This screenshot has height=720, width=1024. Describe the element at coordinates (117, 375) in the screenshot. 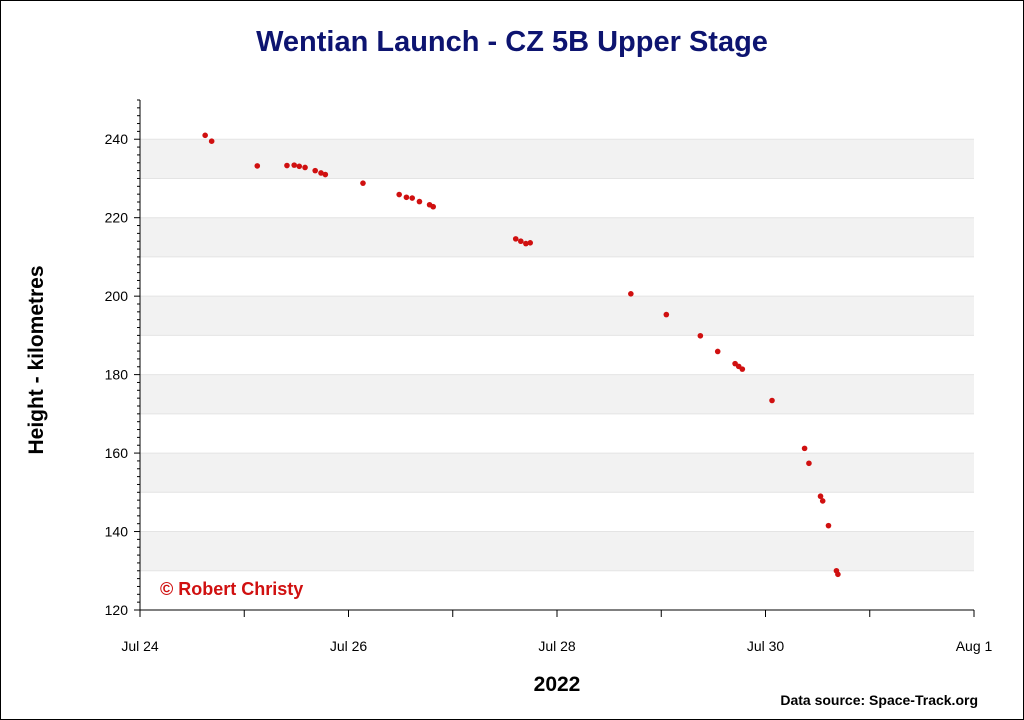

I see `y-tick-label: 180` at that location.